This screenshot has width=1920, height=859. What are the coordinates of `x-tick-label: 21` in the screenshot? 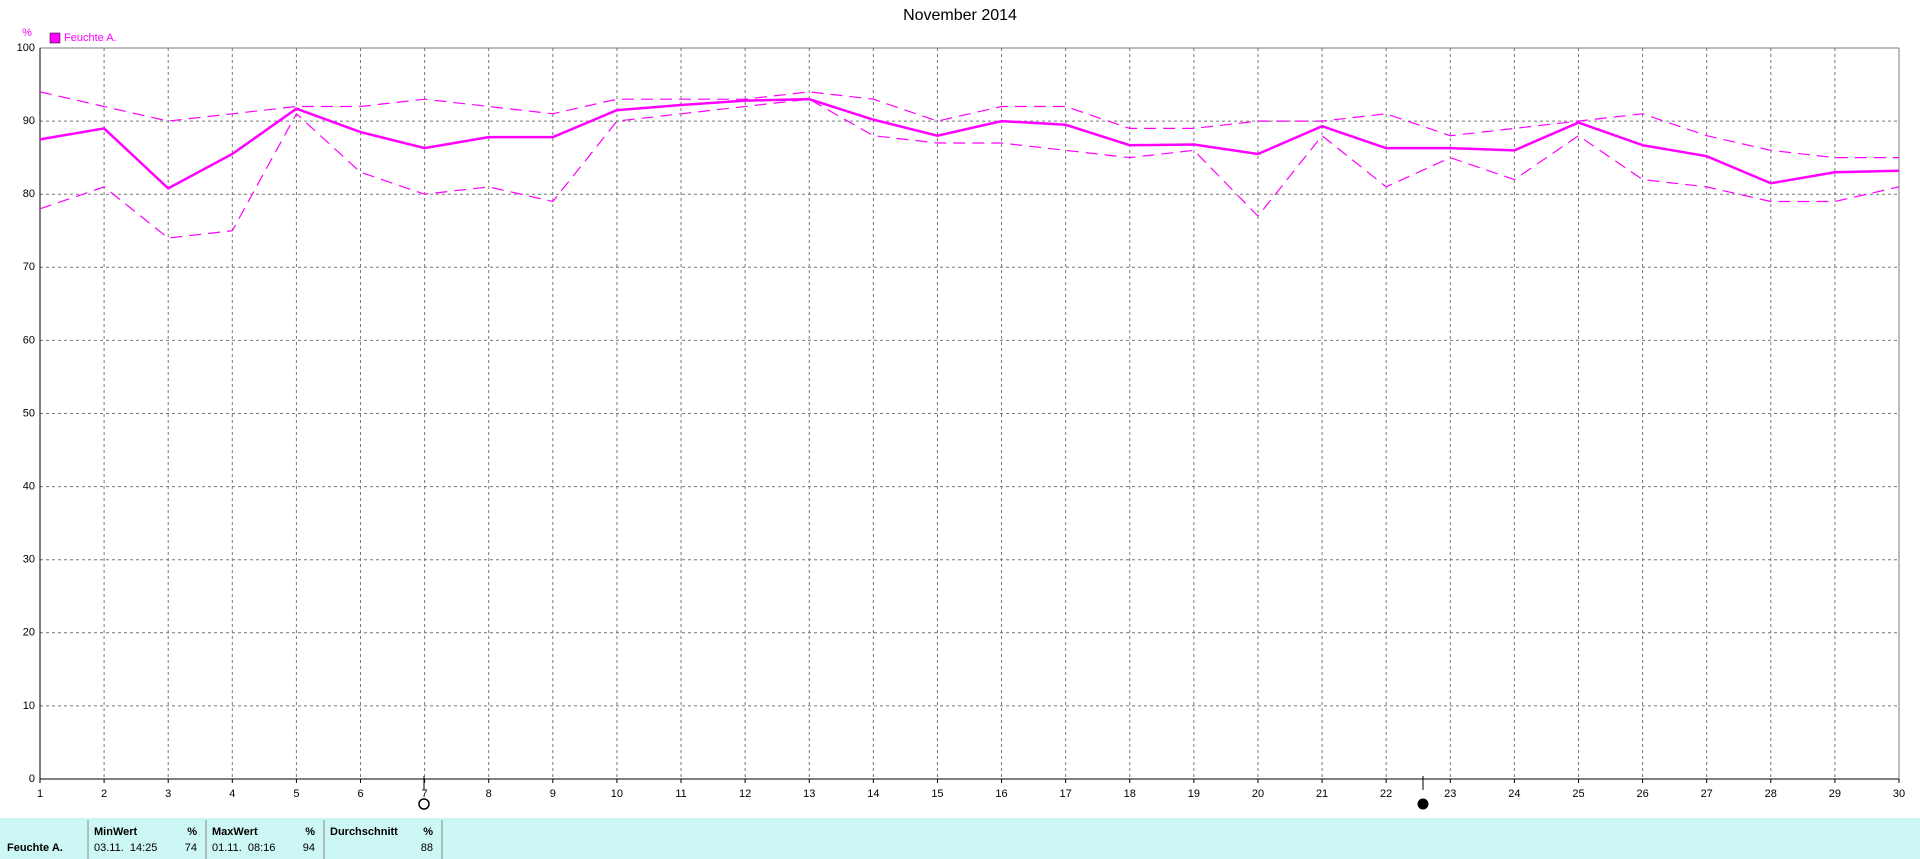 It's located at (1322, 794).